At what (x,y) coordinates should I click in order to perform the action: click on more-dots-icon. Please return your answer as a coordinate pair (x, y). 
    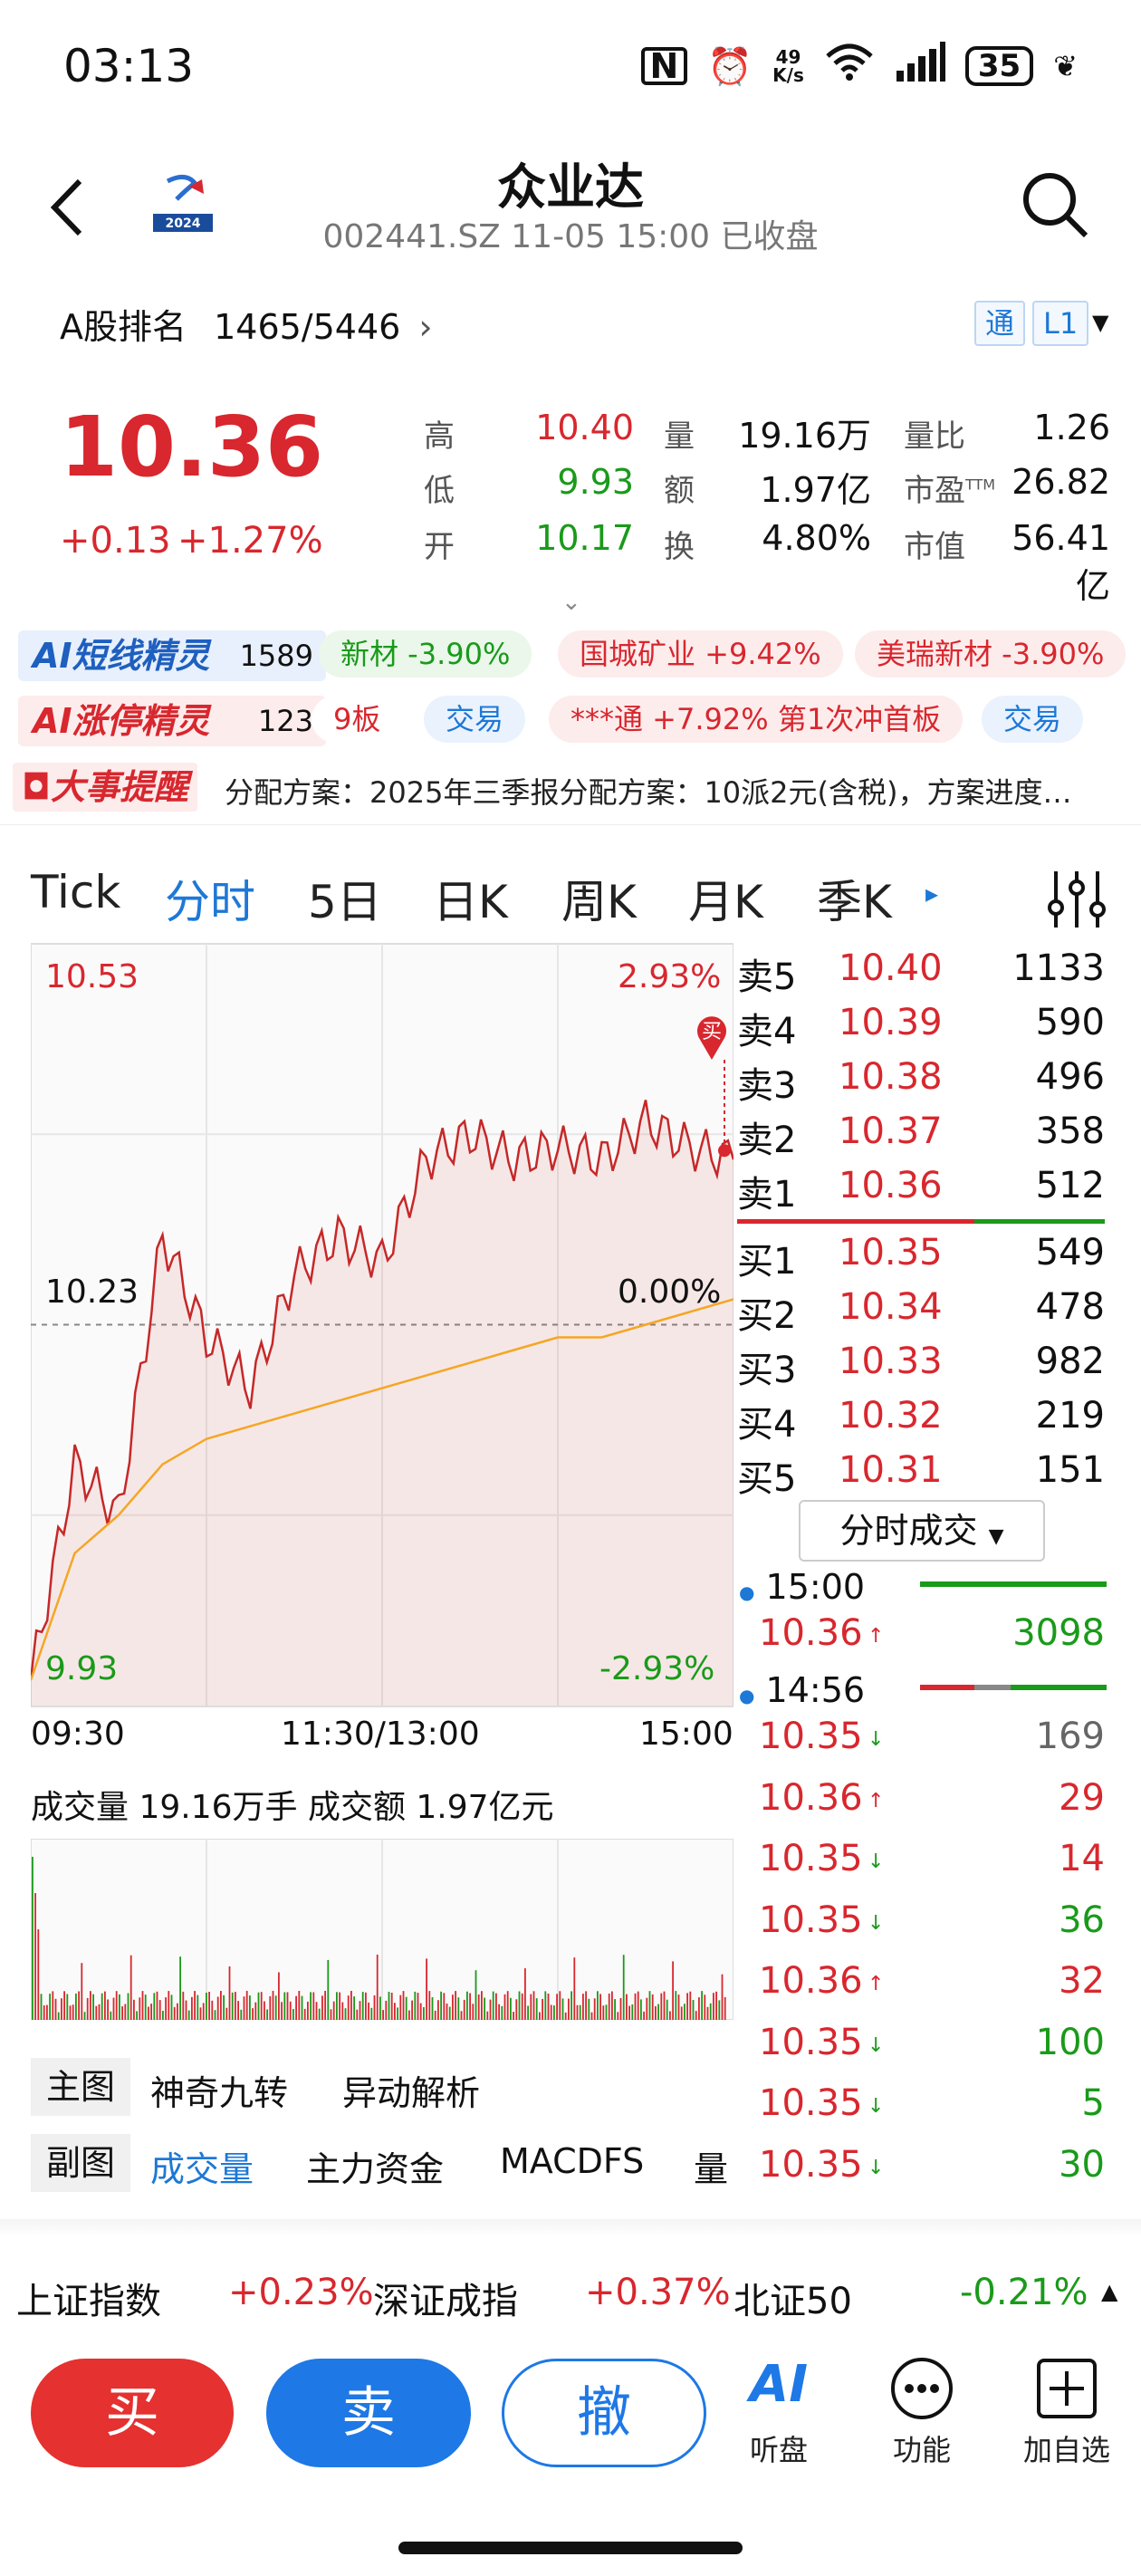
    Looking at the image, I should click on (922, 2391).